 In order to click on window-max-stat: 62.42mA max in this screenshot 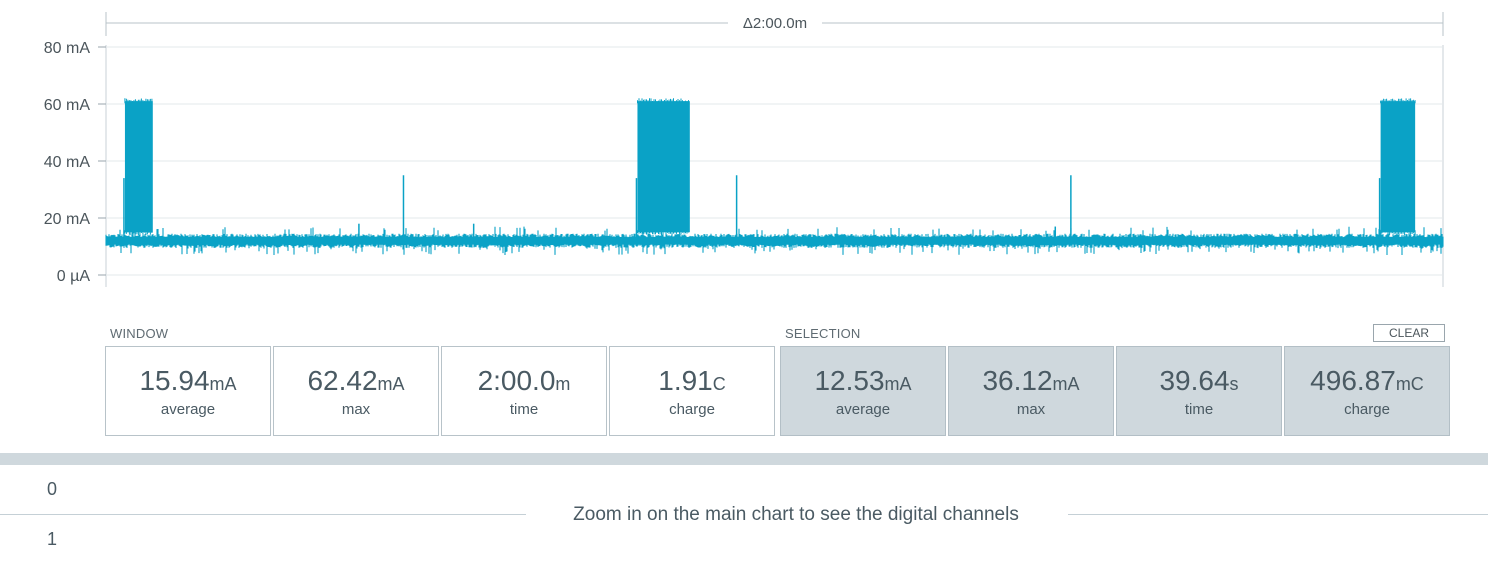, I will do `click(356, 391)`.